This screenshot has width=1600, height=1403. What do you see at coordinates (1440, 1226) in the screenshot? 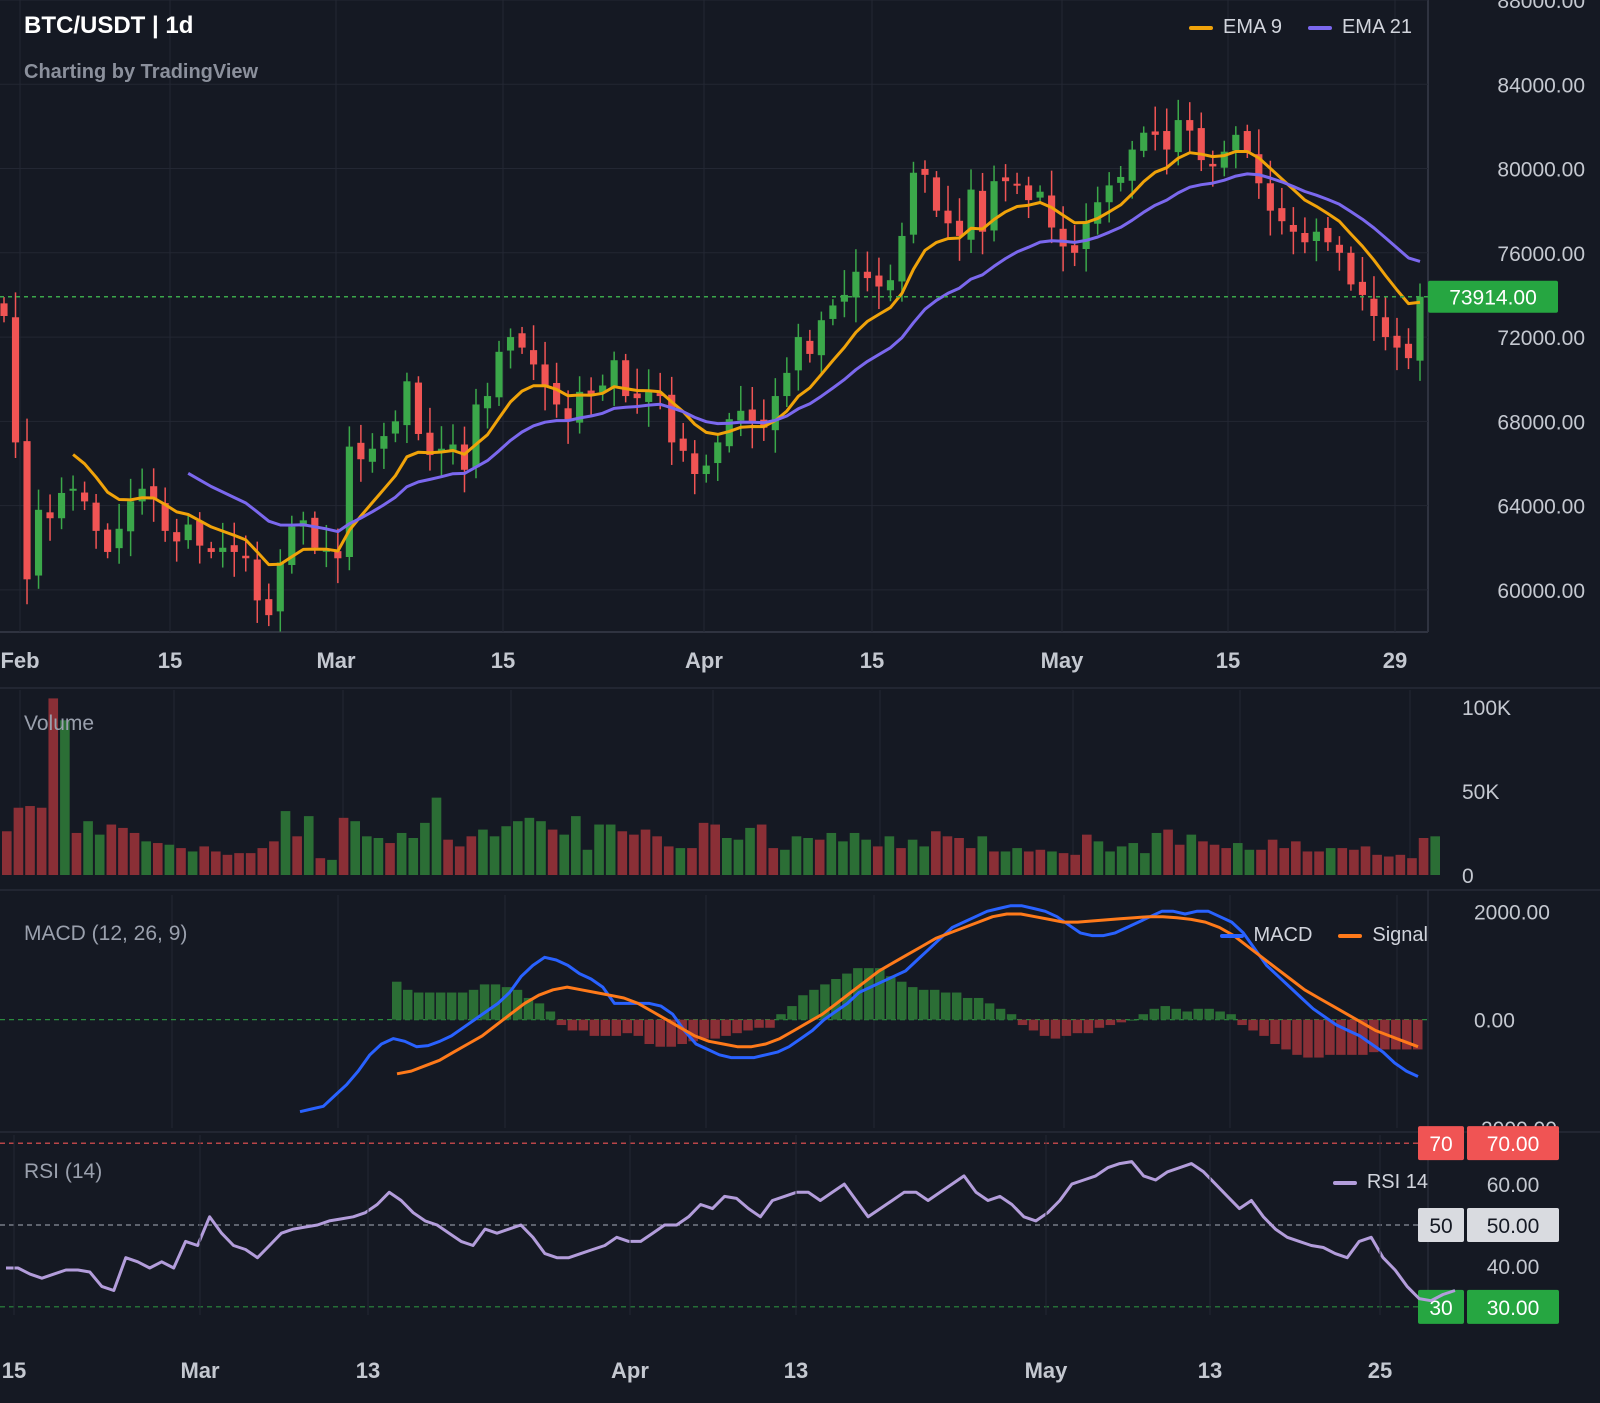
I see `rsi-level-tag-label: 50` at bounding box center [1440, 1226].